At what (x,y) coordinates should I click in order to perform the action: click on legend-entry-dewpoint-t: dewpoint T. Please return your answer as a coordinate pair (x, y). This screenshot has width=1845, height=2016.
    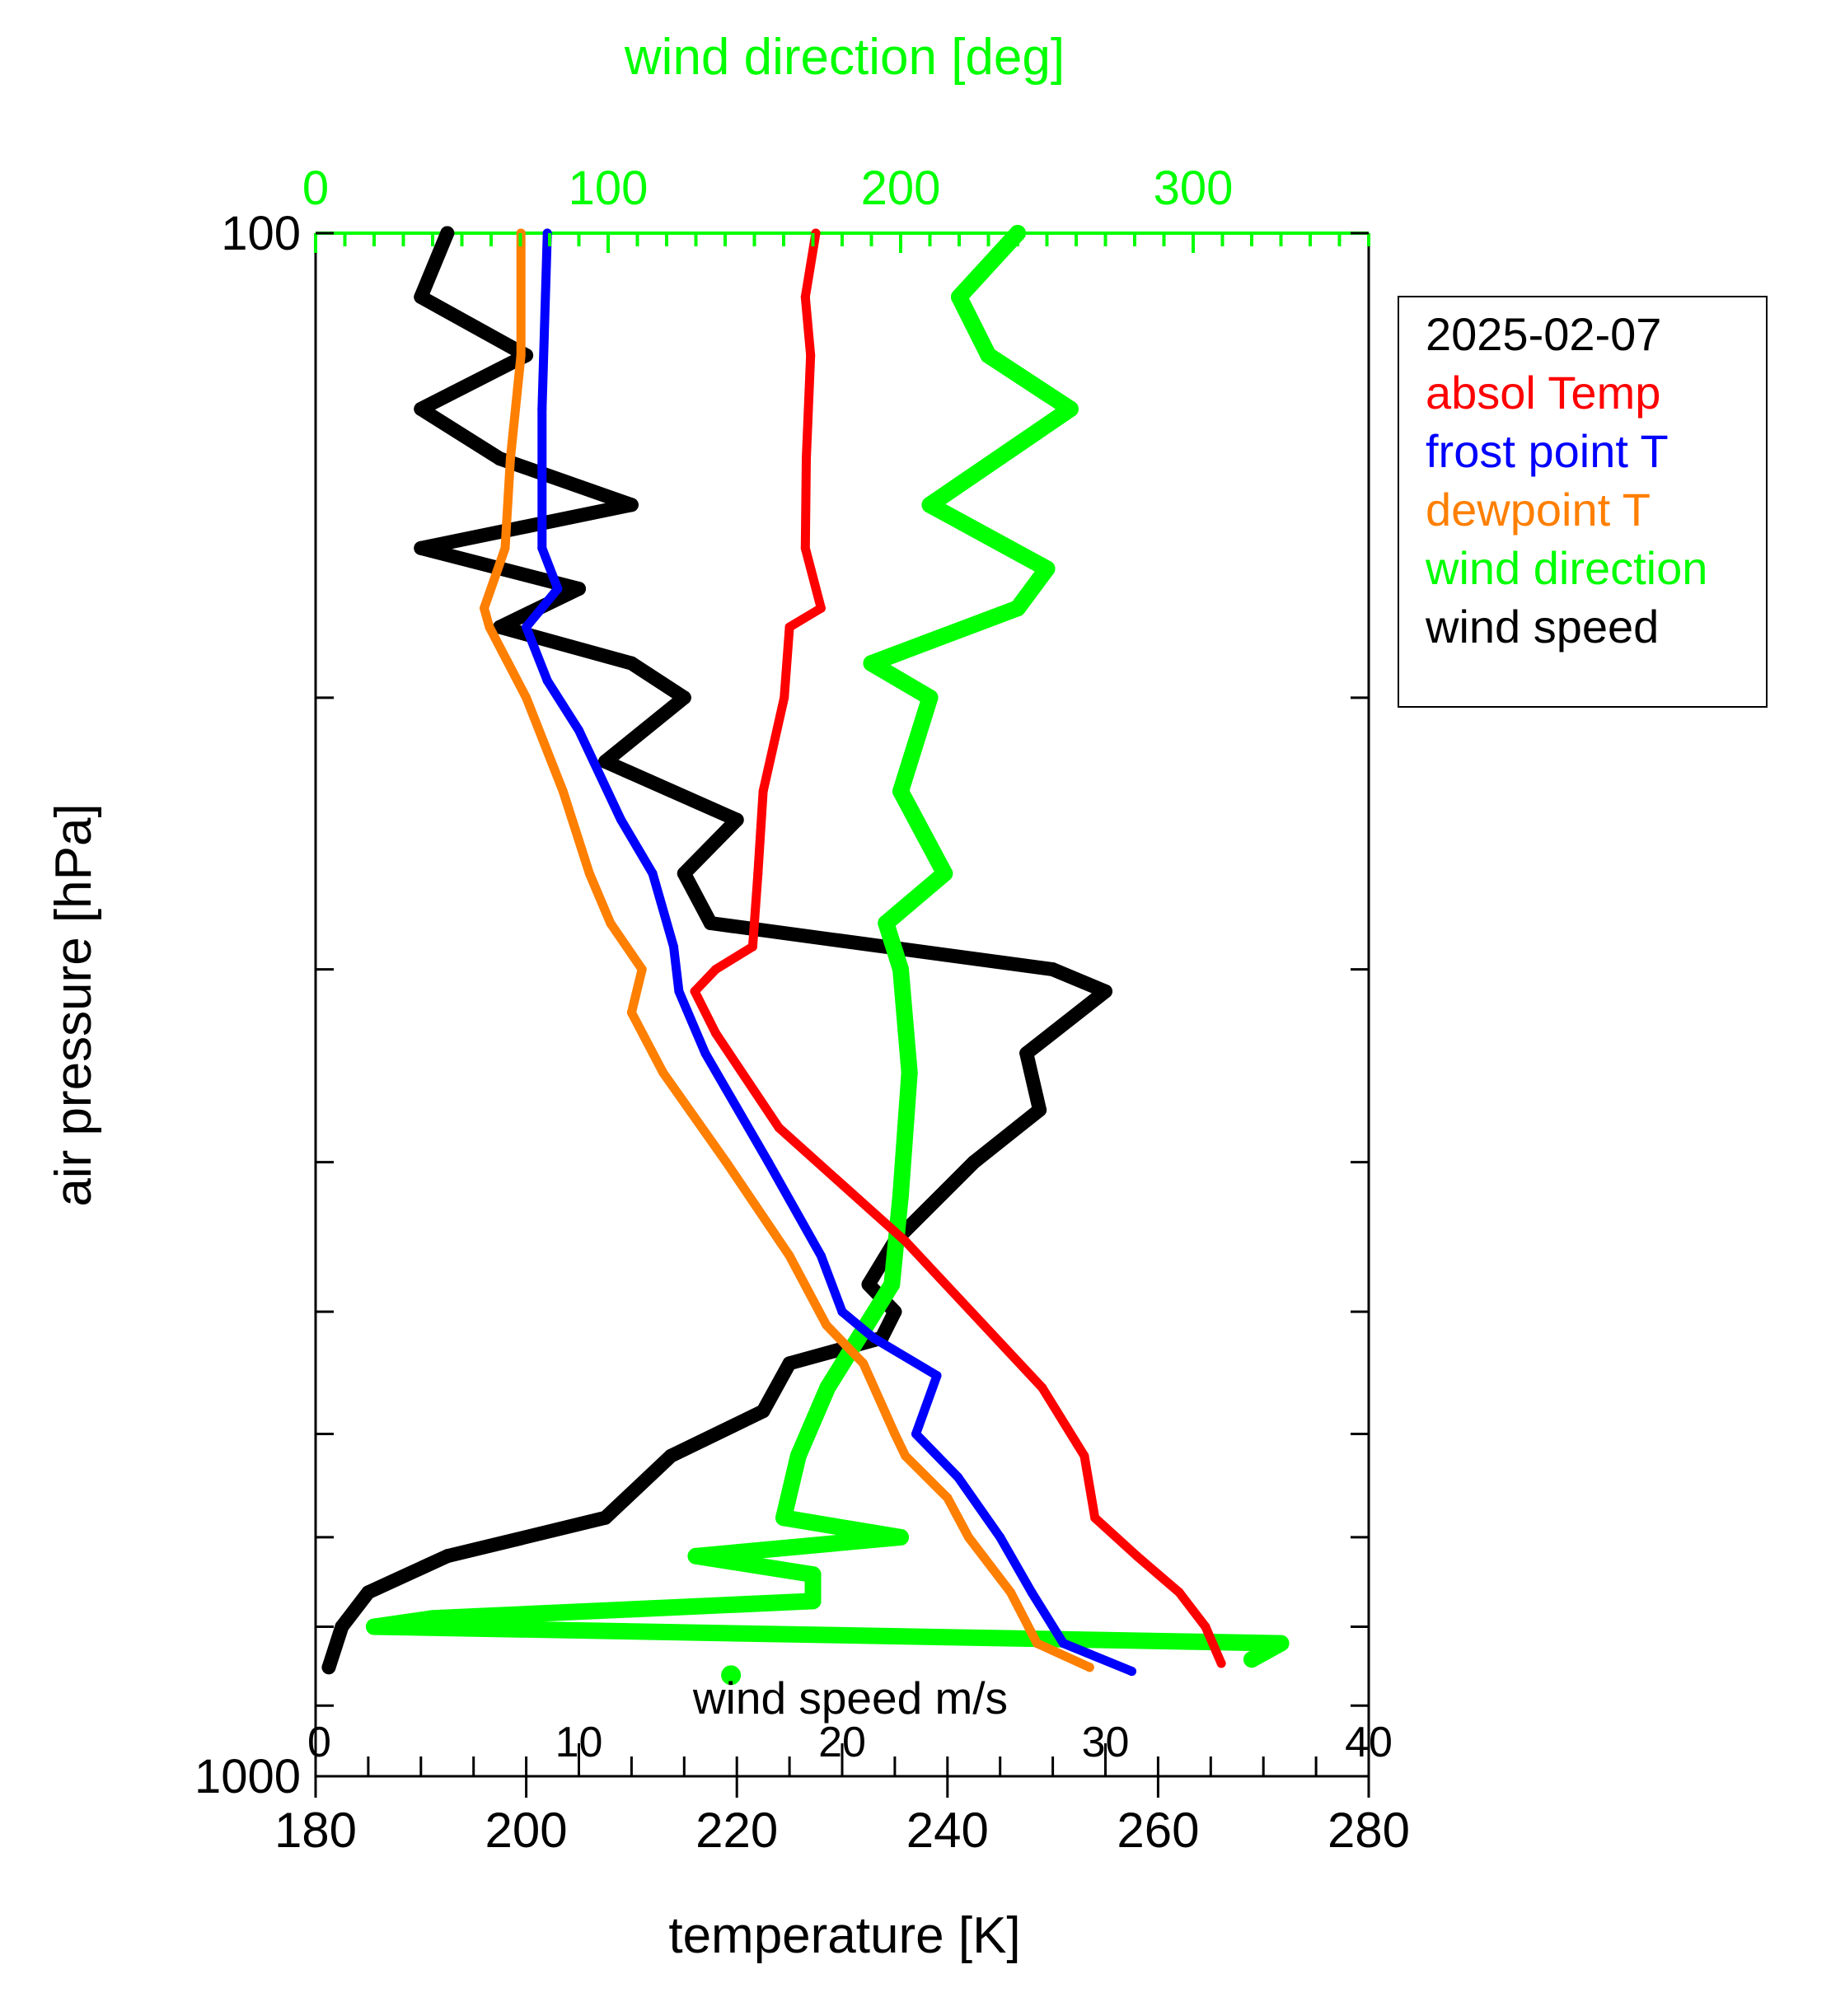
    Looking at the image, I should click on (1538, 510).